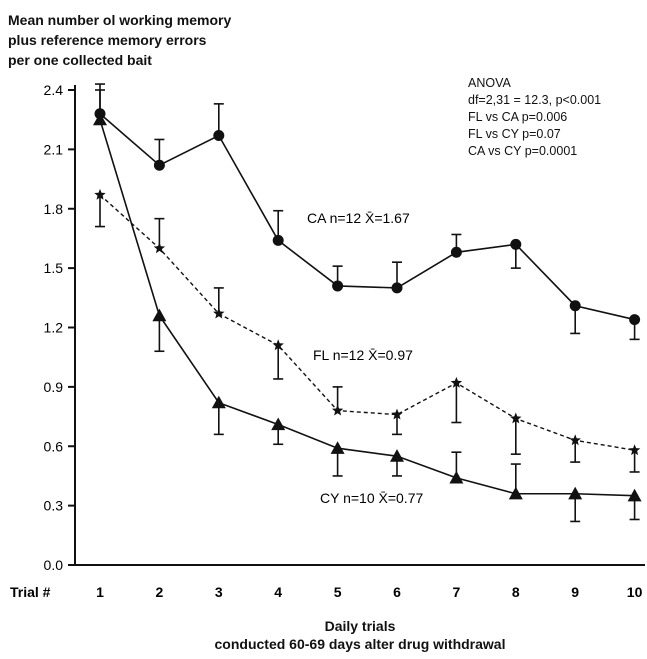 The height and width of the screenshot is (659, 647). Describe the element at coordinates (371, 498) in the screenshot. I see `series-label-triangle: CY n=10 X̄=0.77` at that location.